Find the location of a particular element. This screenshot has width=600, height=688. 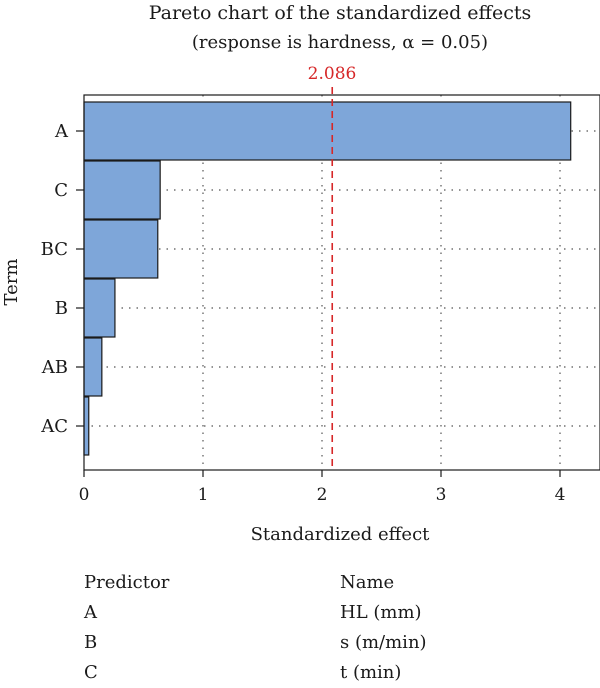

name-cell: HL (mm) is located at coordinates (381, 612).